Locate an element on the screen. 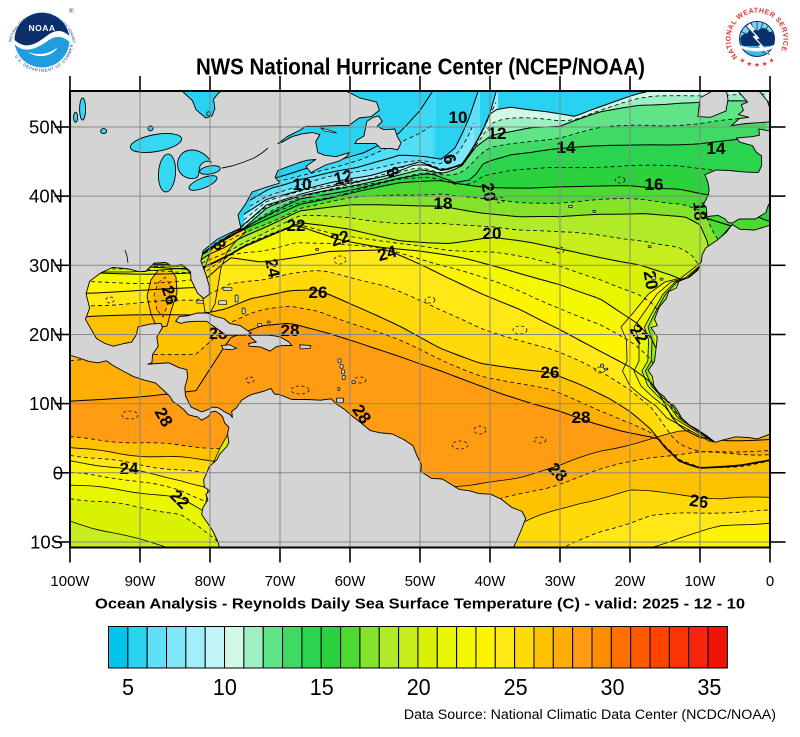 This screenshot has height=737, width=800. svg-text: NOAA is located at coordinates (41, 28).